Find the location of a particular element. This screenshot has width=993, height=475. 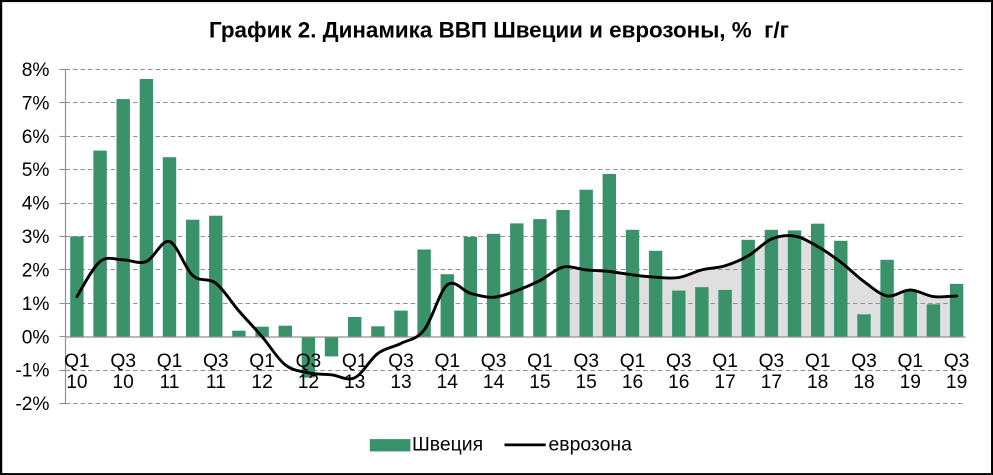

svg-text: -2% is located at coordinates (32, 404).